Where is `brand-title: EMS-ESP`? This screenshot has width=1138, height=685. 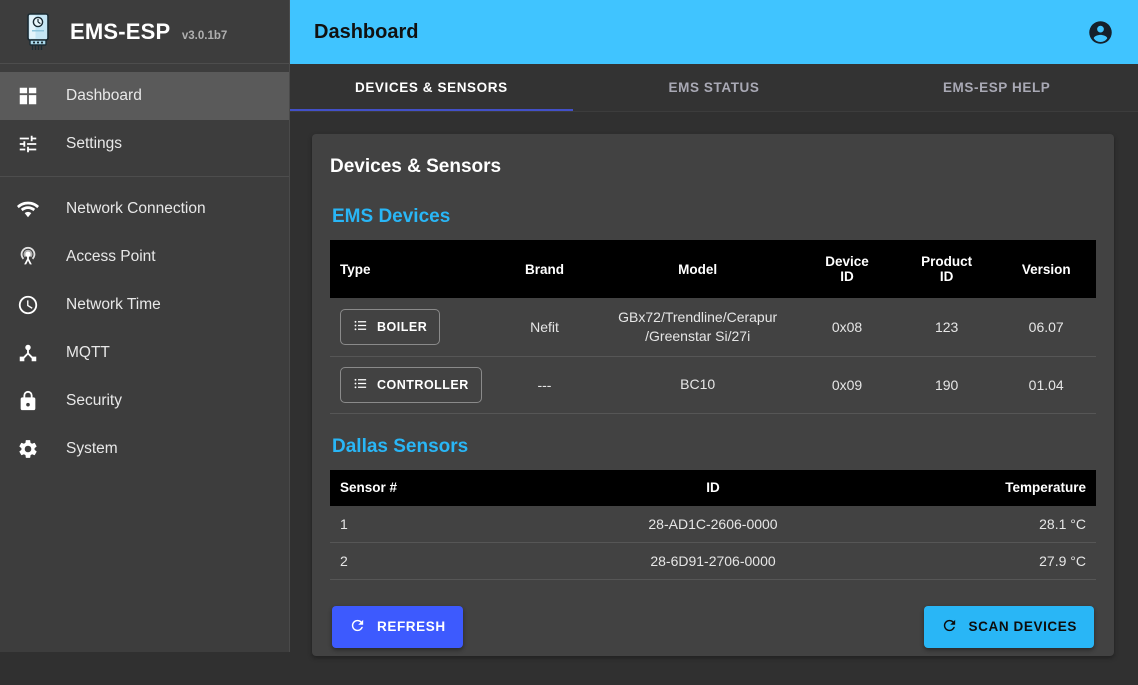 brand-title: EMS-ESP is located at coordinates (120, 31).